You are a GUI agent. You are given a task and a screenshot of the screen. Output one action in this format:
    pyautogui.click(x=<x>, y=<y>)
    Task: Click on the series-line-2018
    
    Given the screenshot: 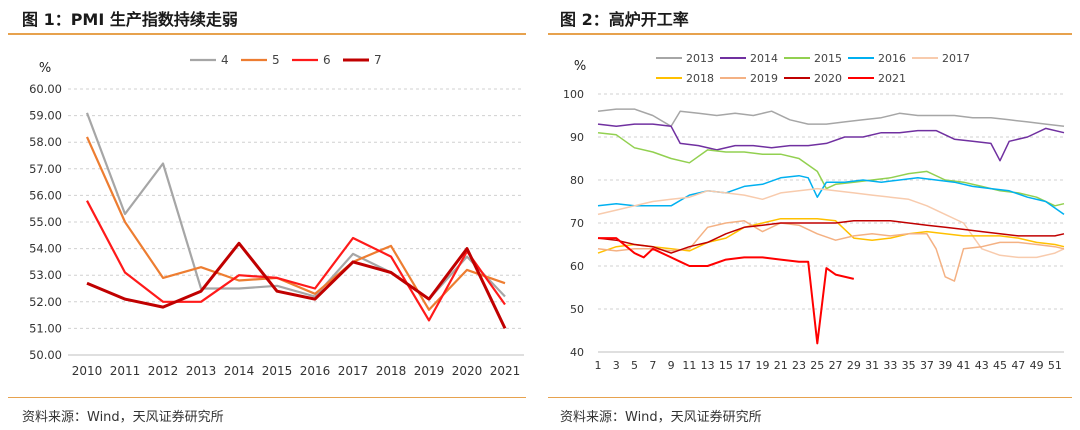 What is the action you would take?
    pyautogui.click(x=831, y=235)
    